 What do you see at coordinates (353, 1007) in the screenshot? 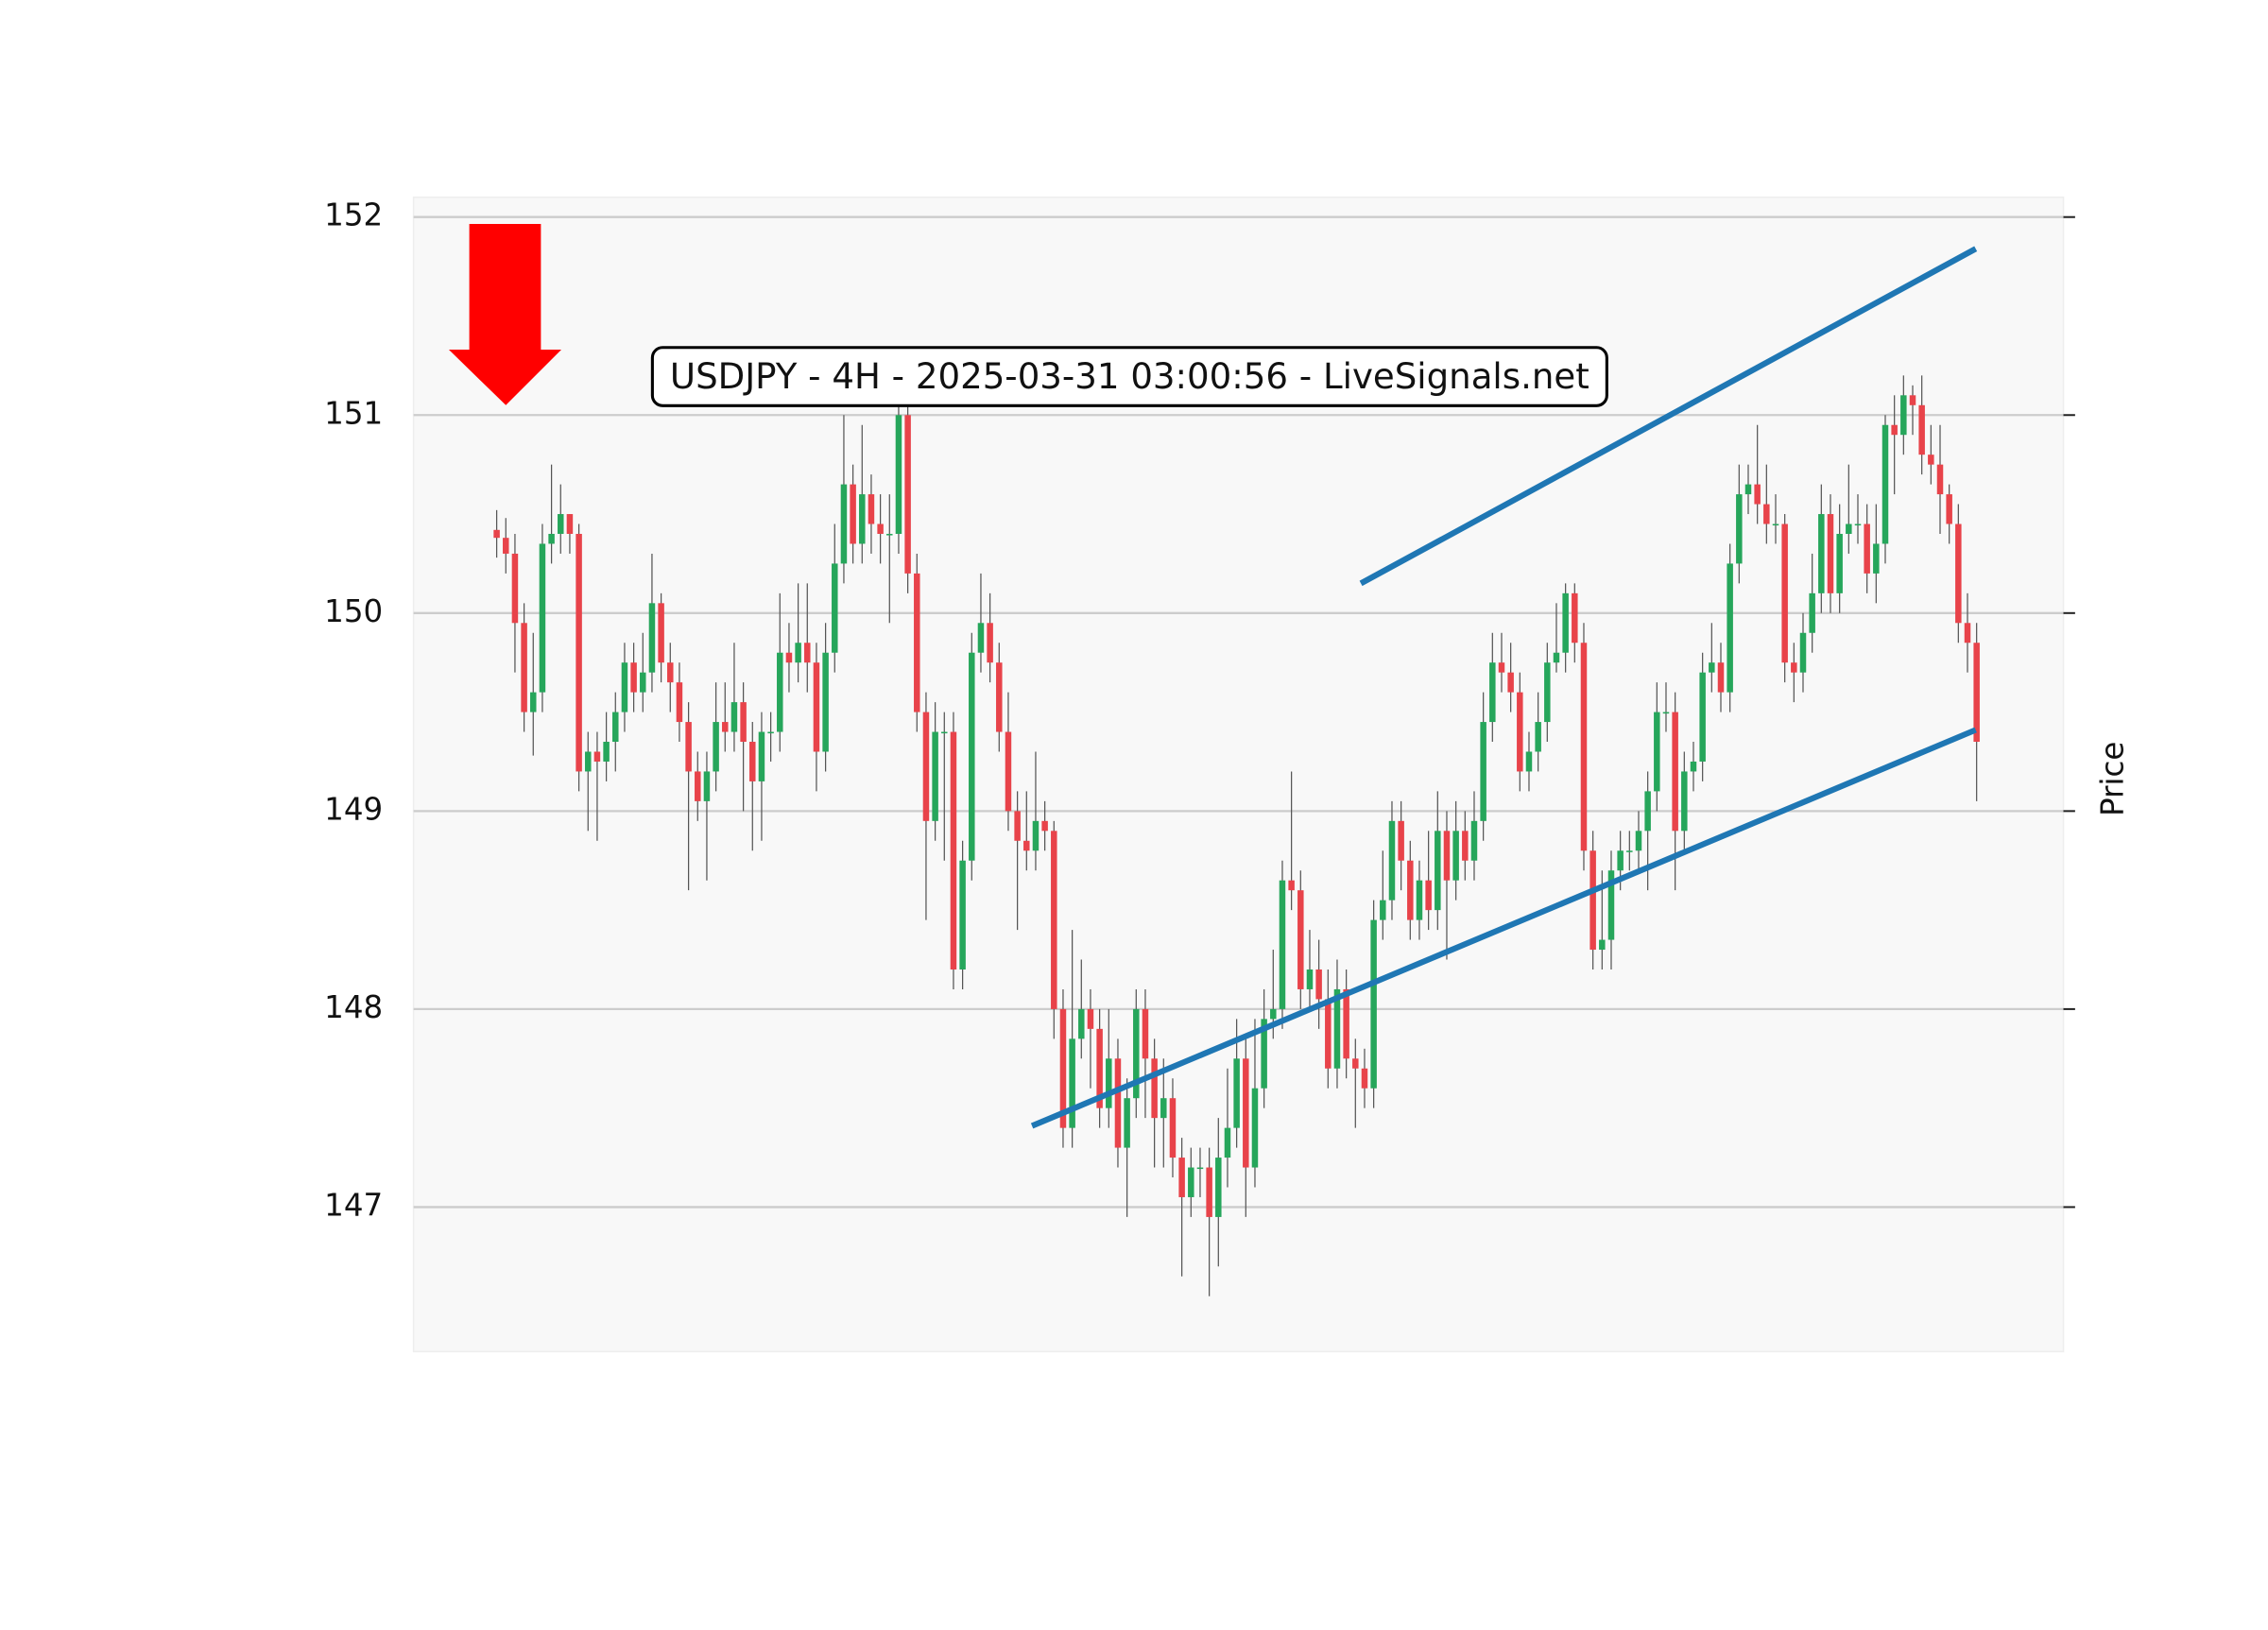
I see `y-tick-label: 148` at bounding box center [353, 1007].